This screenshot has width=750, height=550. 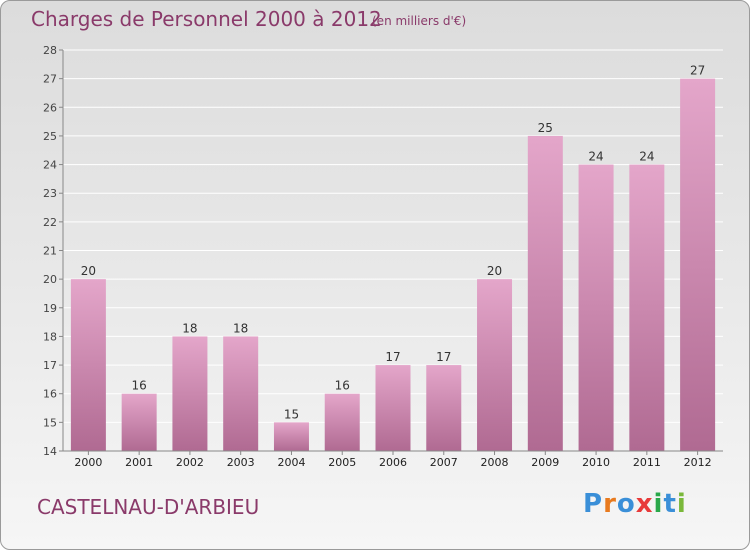 What do you see at coordinates (698, 462) in the screenshot?
I see `x-tick-label: 2012` at bounding box center [698, 462].